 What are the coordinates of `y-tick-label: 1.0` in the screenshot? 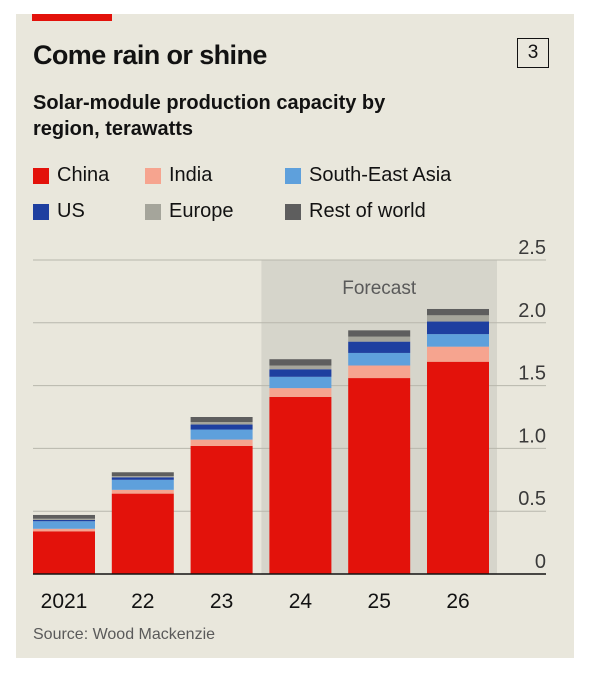 It's located at (532, 436).